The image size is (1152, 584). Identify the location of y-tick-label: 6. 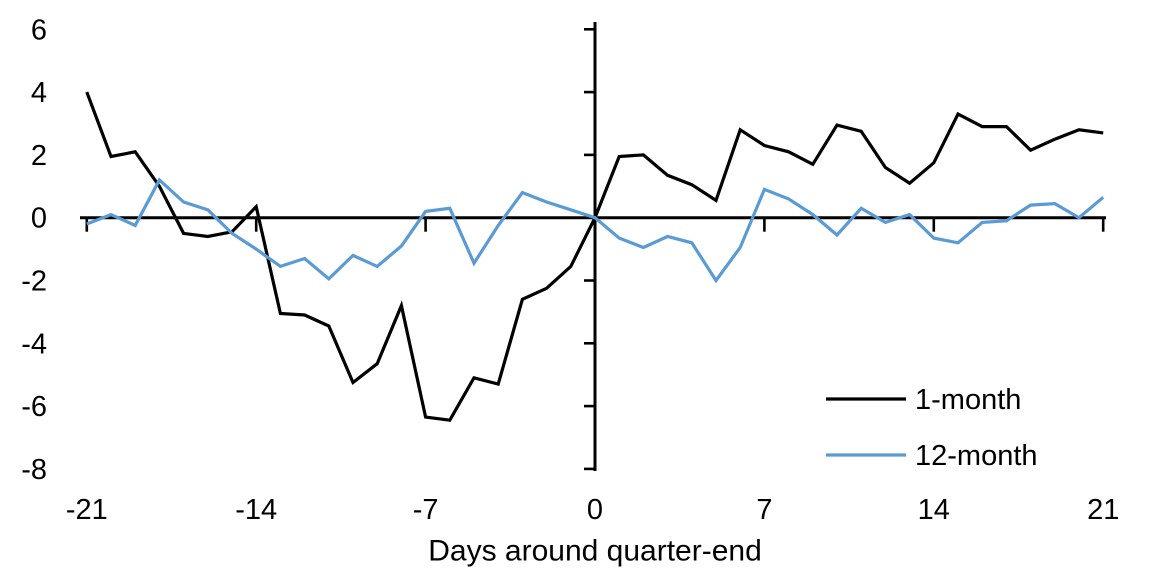
(39, 30).